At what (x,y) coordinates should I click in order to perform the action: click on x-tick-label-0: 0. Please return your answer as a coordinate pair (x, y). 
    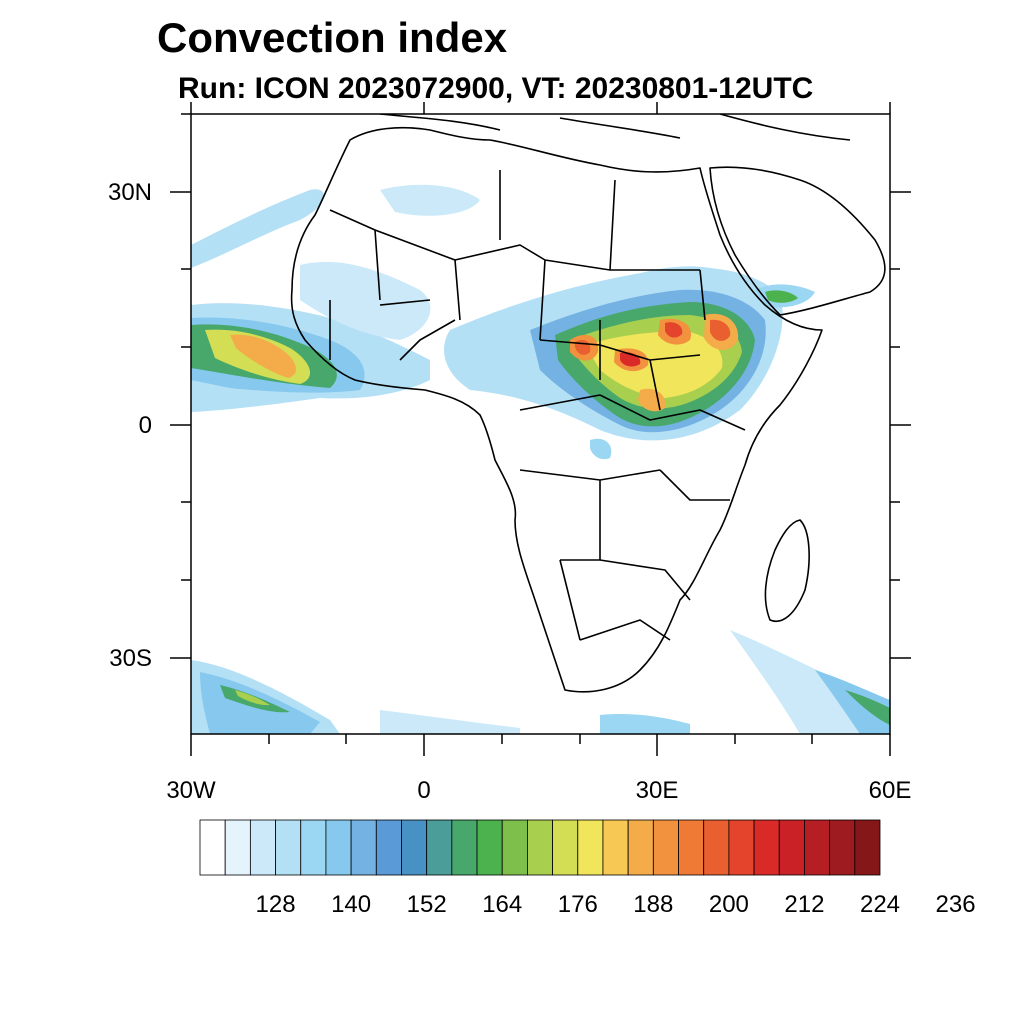
    Looking at the image, I should click on (423, 790).